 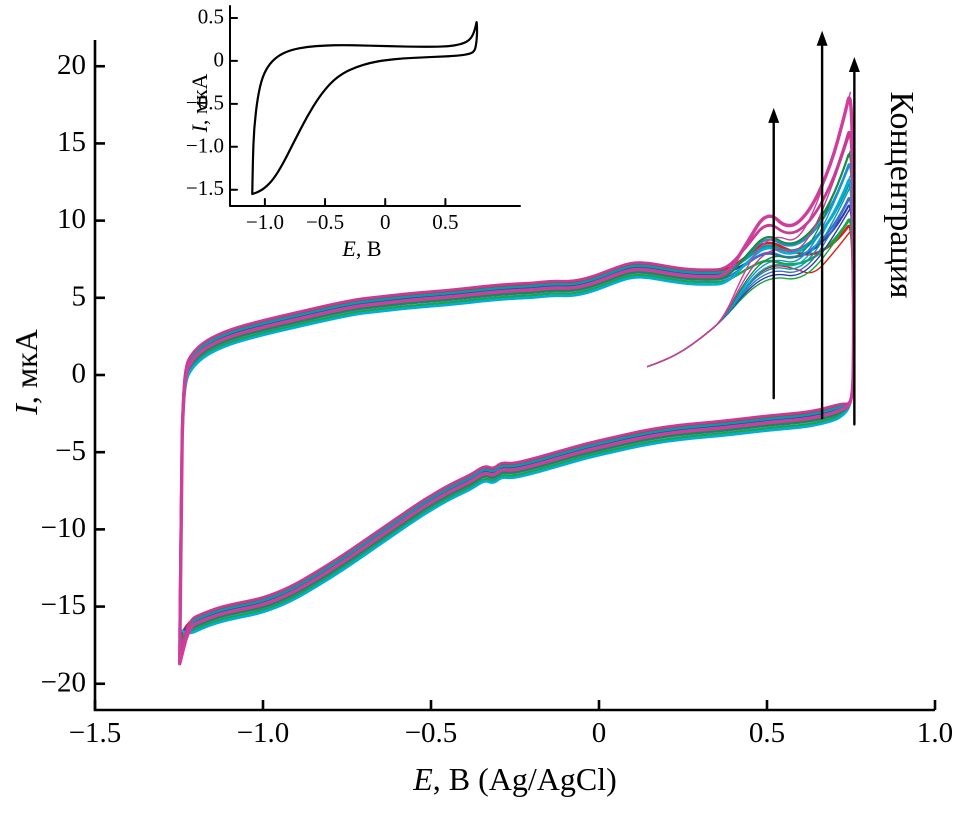 What do you see at coordinates (199, 99) in the screenshot?
I see `inset-y-axis-text: , мкА` at bounding box center [199, 99].